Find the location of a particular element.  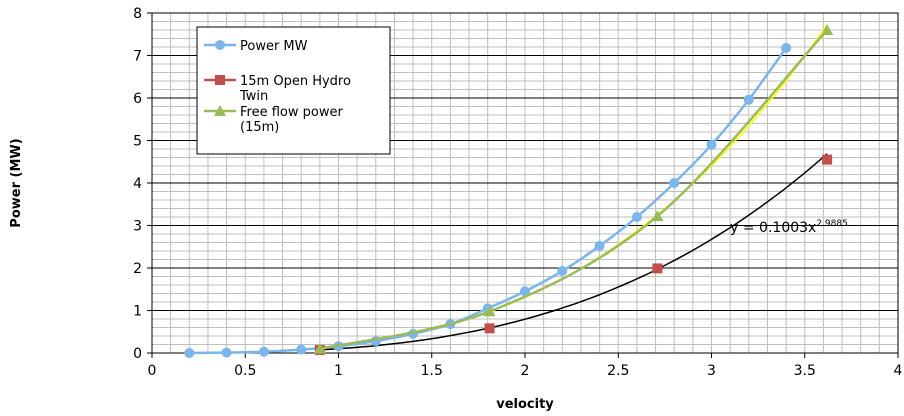

legend-label: Free flow power (15m) is located at coordinates (291, 120).